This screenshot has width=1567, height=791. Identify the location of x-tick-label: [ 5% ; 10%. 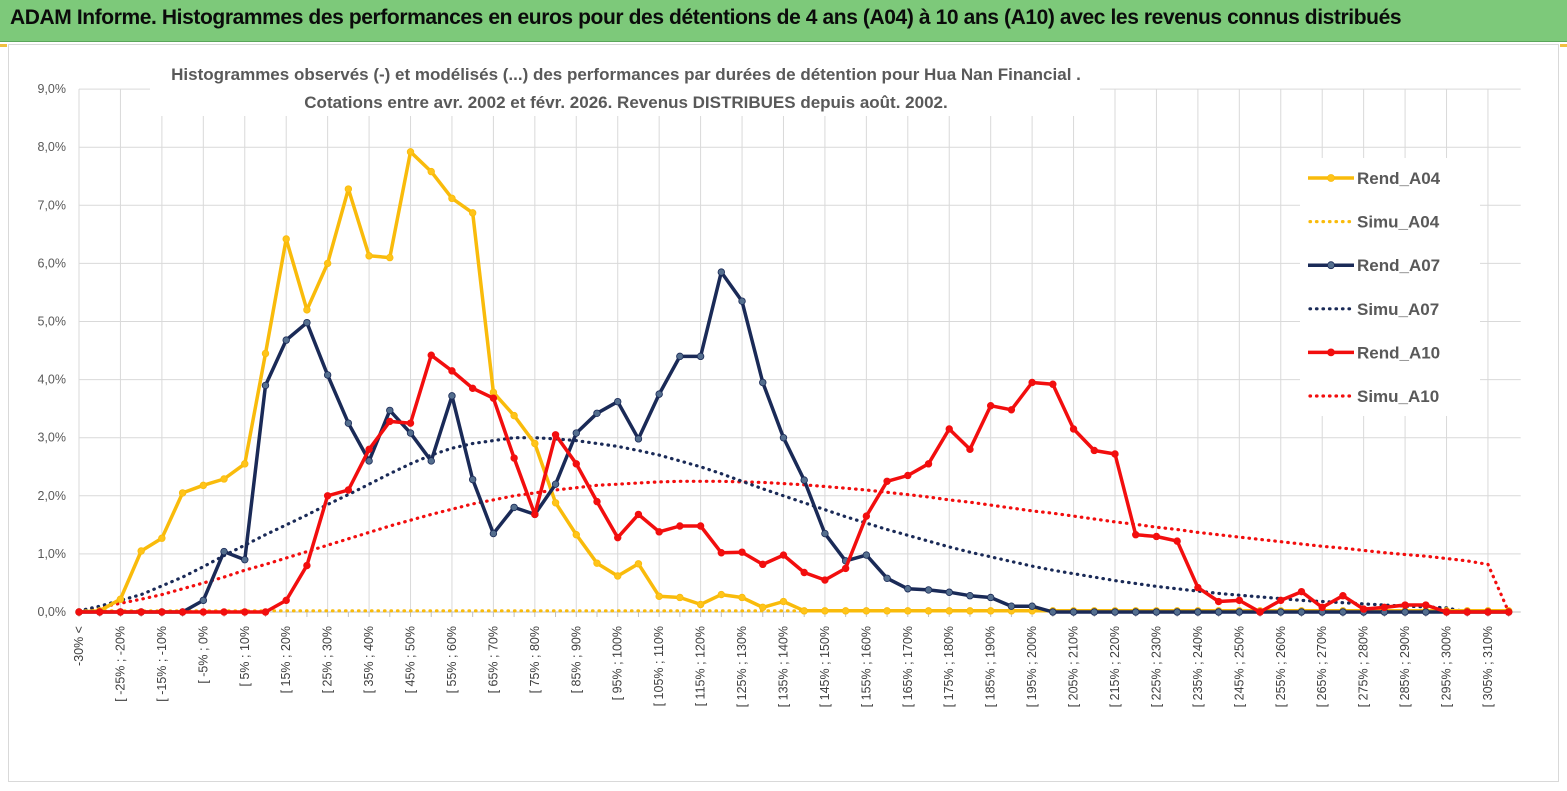
(245, 656).